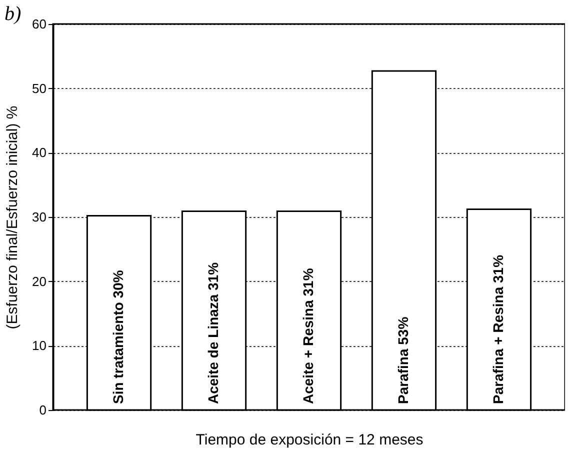  I want to click on x-tick-label: Aceite de Linaza 31%, so click(213, 333).